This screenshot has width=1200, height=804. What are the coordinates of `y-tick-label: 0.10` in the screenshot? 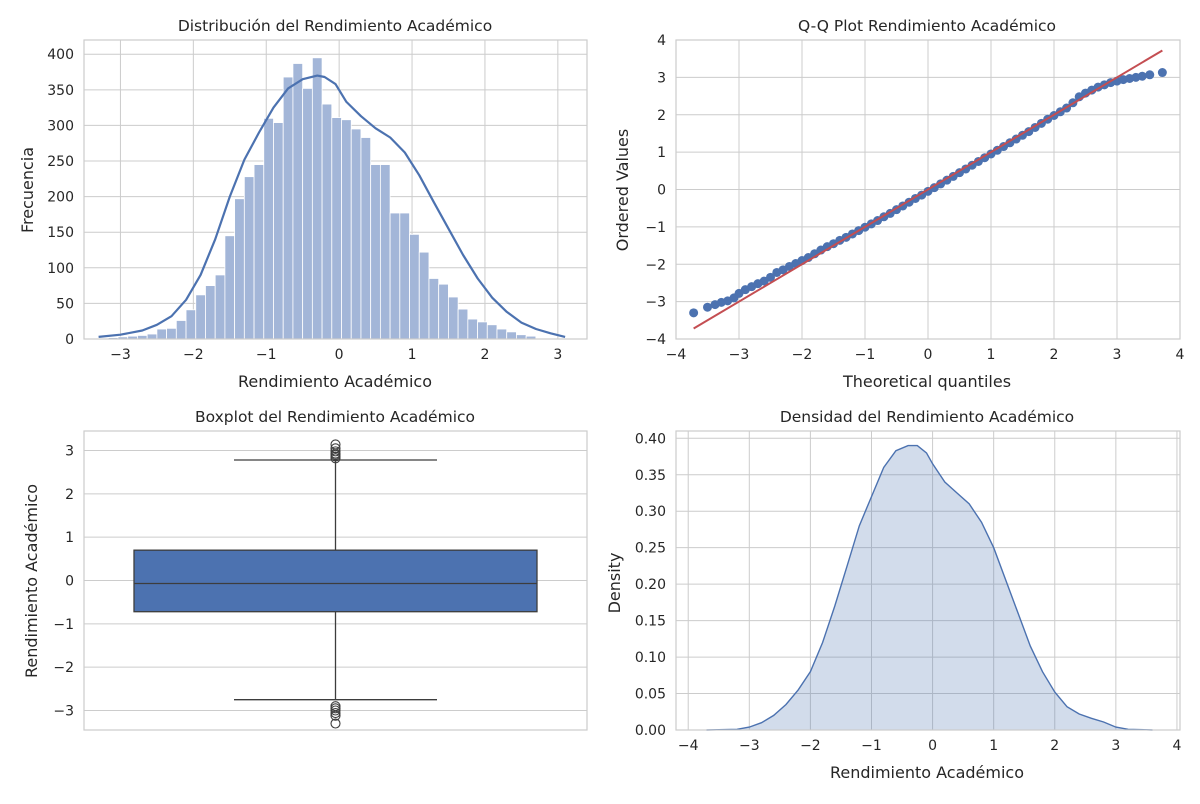 It's located at (650, 658).